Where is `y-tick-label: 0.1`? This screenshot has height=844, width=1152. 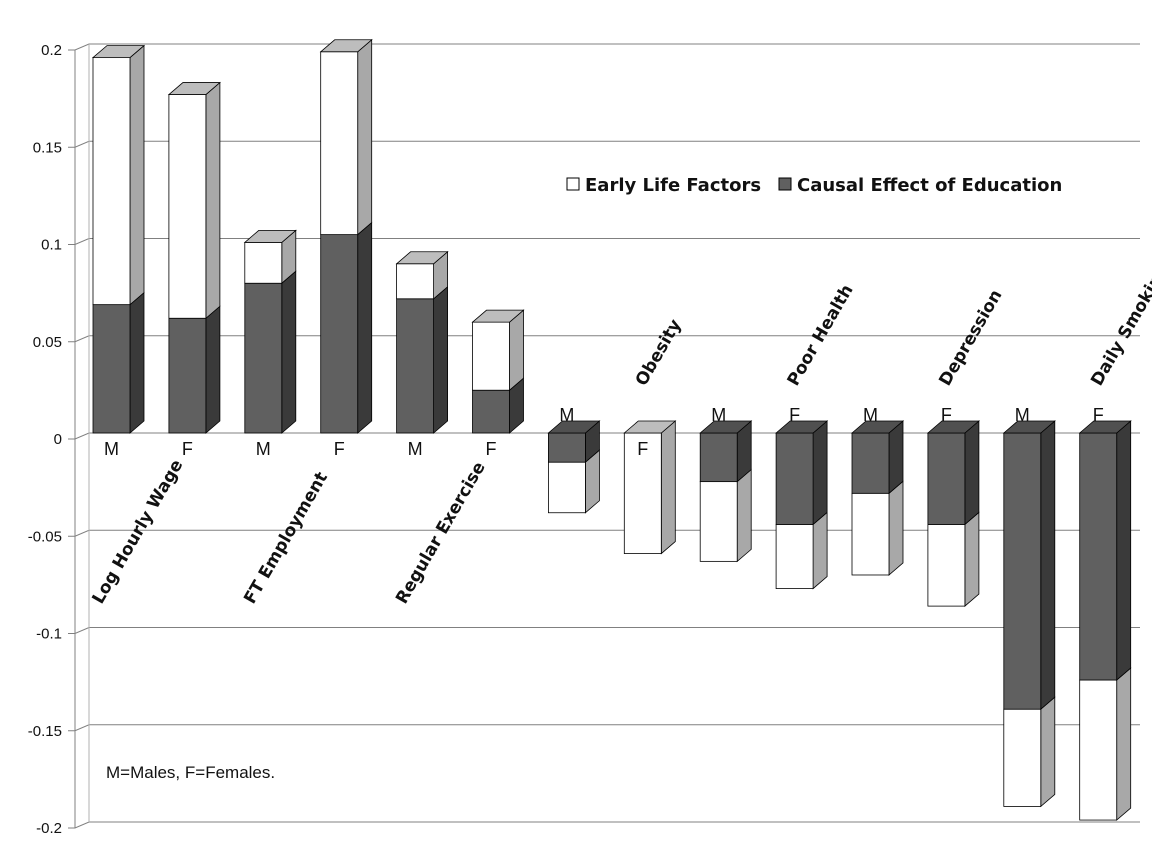
y-tick-label: 0.1 is located at coordinates (51, 245).